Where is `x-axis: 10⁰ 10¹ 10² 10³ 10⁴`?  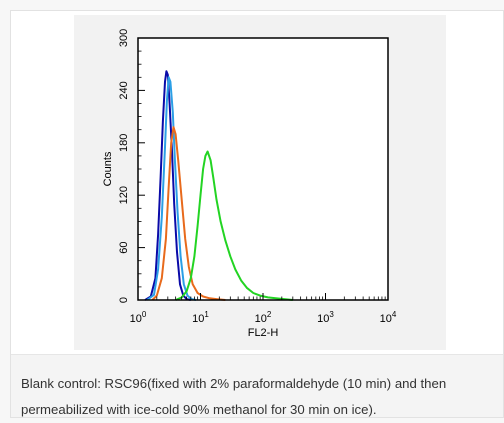
x-axis: 10⁰ 10¹ 10² 10³ 10⁴ is located at coordinates (263, 309).